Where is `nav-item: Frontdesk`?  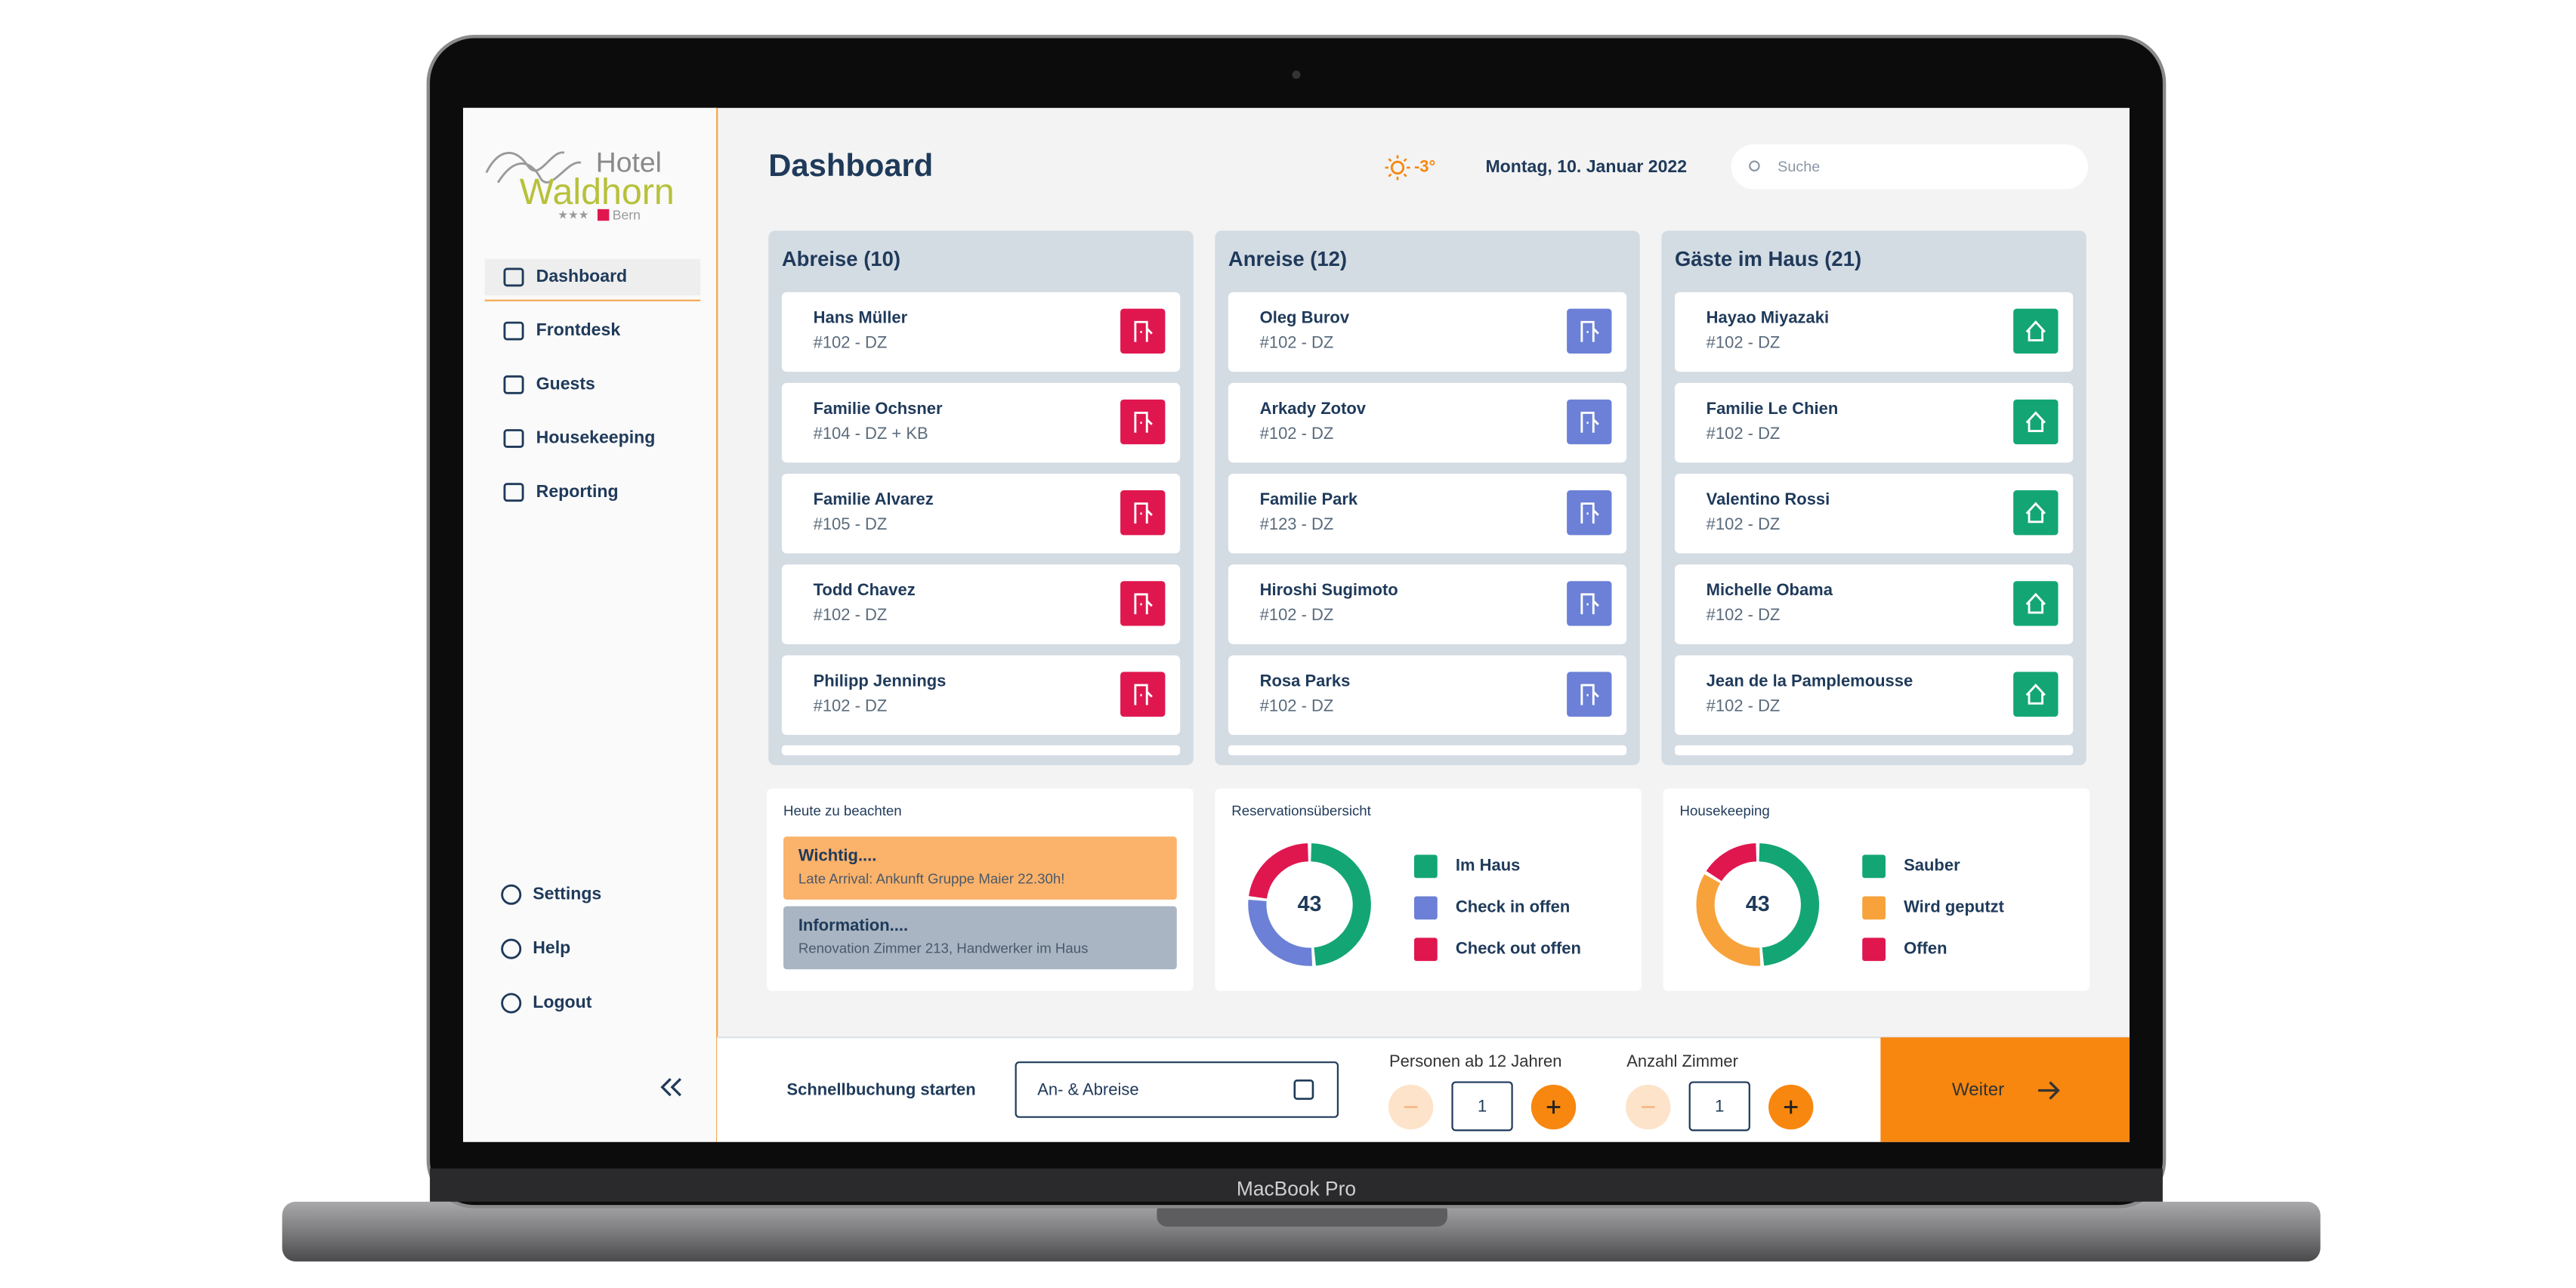 nav-item: Frontdesk is located at coordinates (578, 329).